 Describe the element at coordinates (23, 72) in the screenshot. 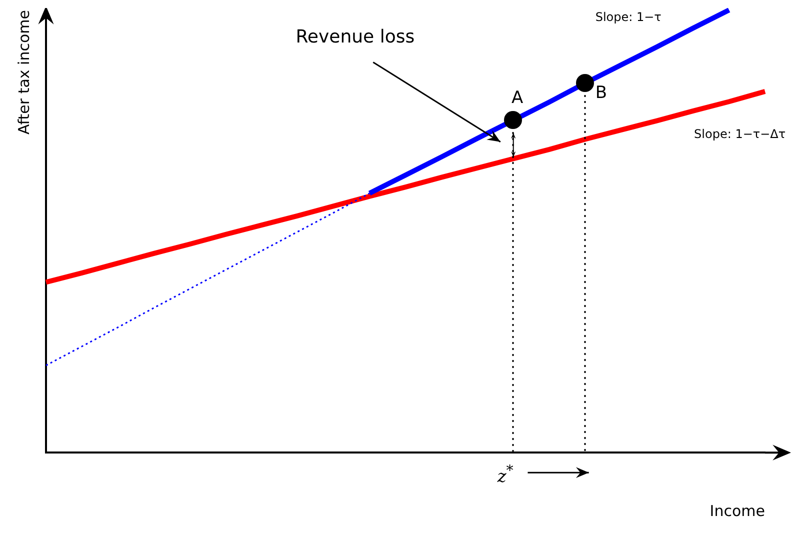

I see `y-axis-title: After tax income` at that location.